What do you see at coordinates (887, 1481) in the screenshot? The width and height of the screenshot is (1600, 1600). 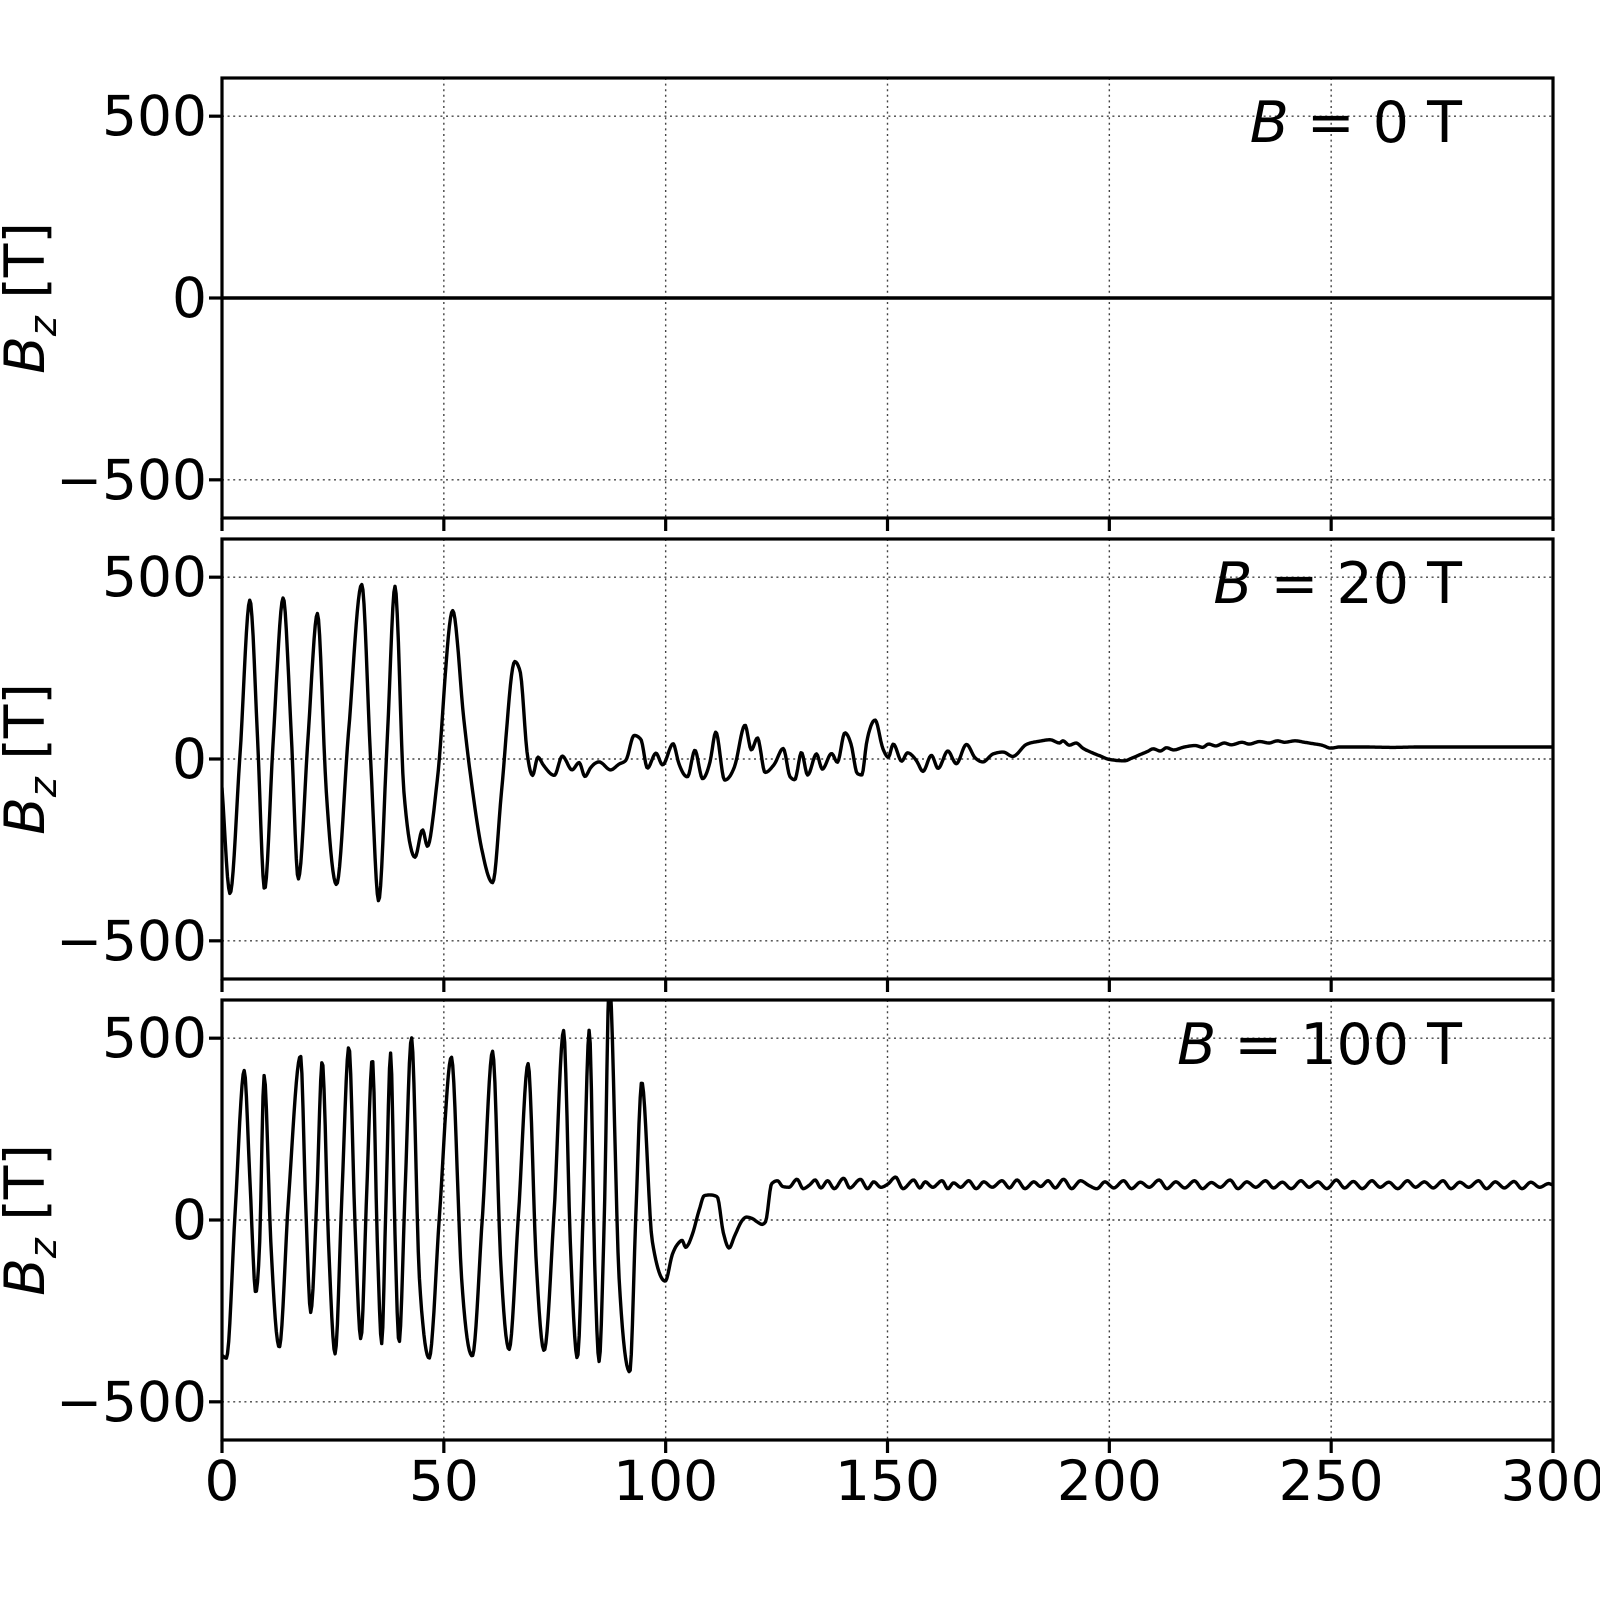 I see `x-tick-label: 150` at bounding box center [887, 1481].